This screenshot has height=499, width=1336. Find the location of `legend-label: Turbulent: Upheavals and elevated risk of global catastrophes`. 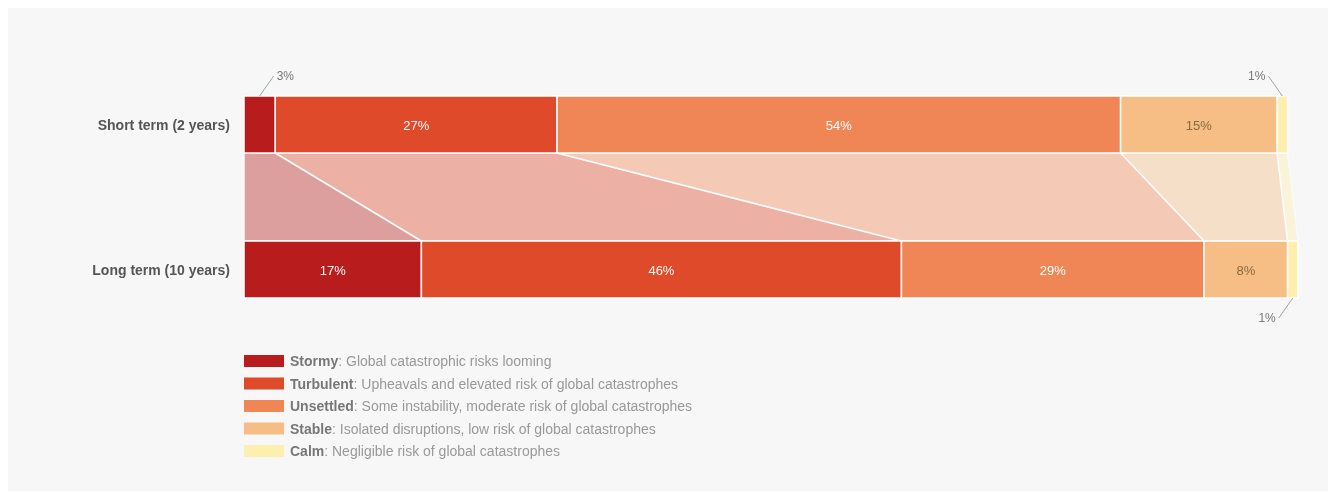

legend-label: Turbulent: Upheavals and elevated risk of global catastrophes is located at coordinates (484, 383).